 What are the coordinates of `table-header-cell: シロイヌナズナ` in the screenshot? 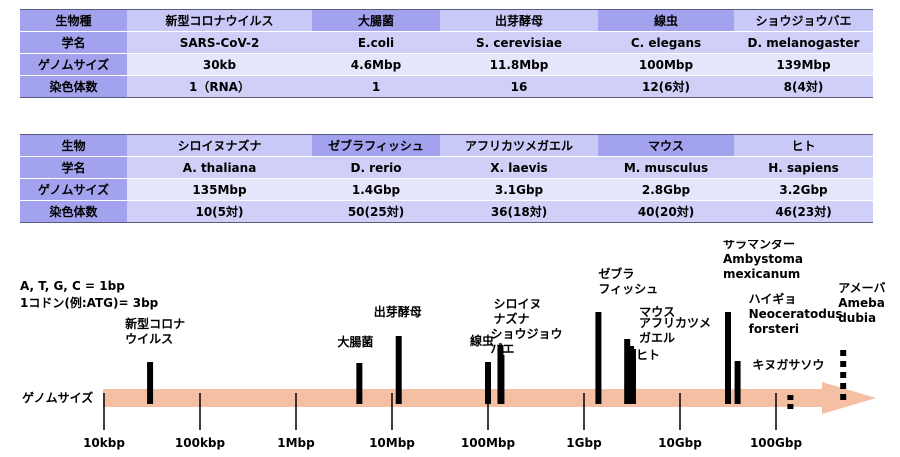 It's located at (219, 145).